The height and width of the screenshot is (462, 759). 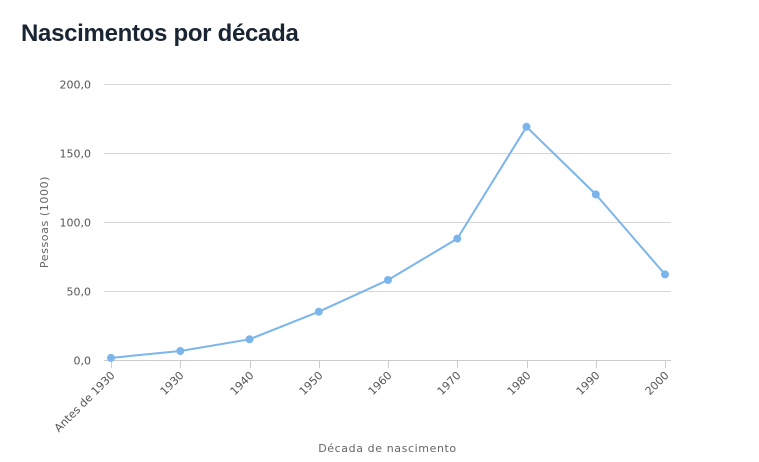 What do you see at coordinates (311, 383) in the screenshot?
I see `x-tick-label: 1950` at bounding box center [311, 383].